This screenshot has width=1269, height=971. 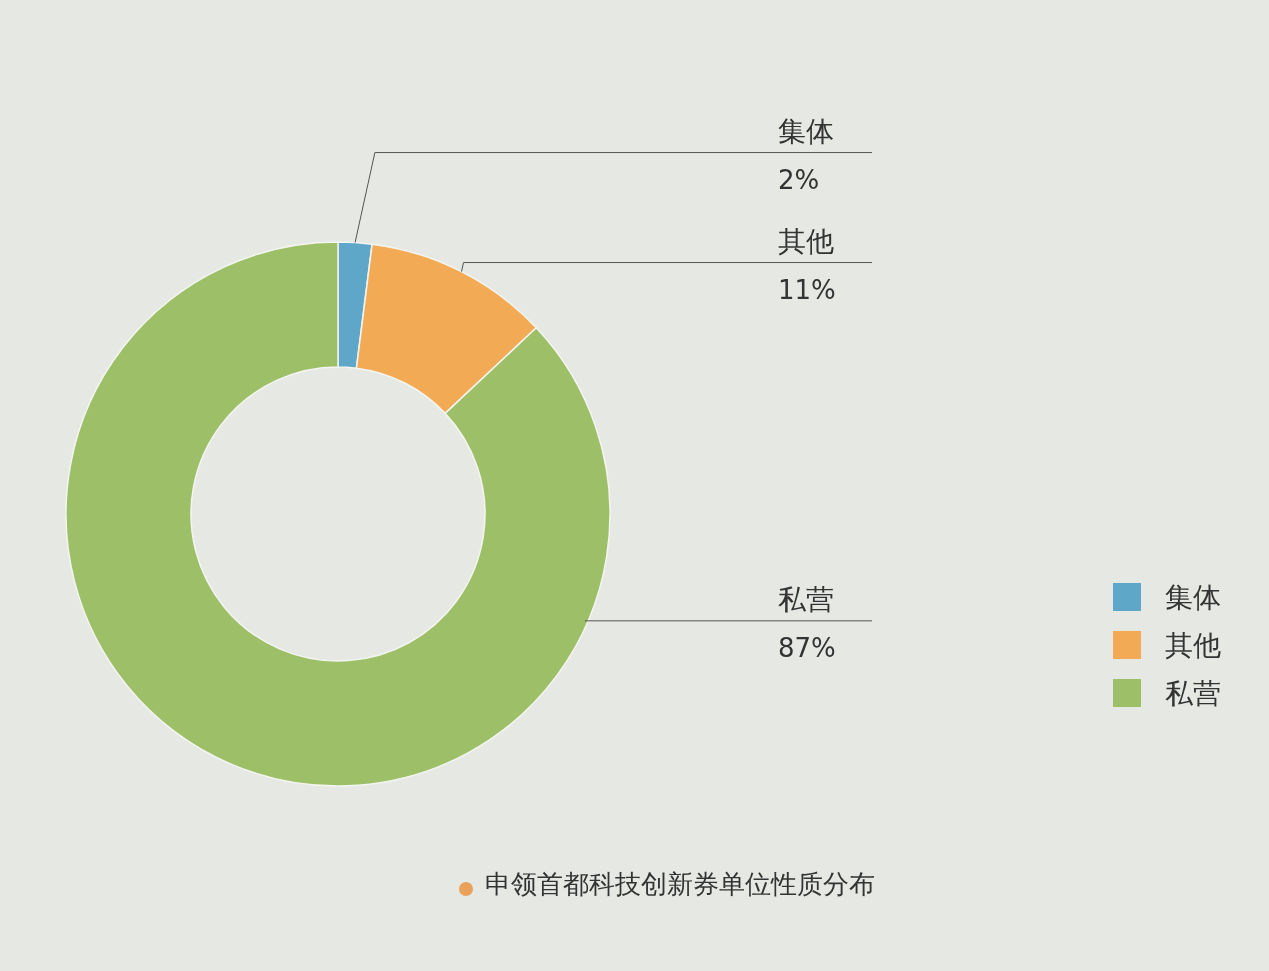 I want to click on slice-label: 其他, so click(x=806, y=241).